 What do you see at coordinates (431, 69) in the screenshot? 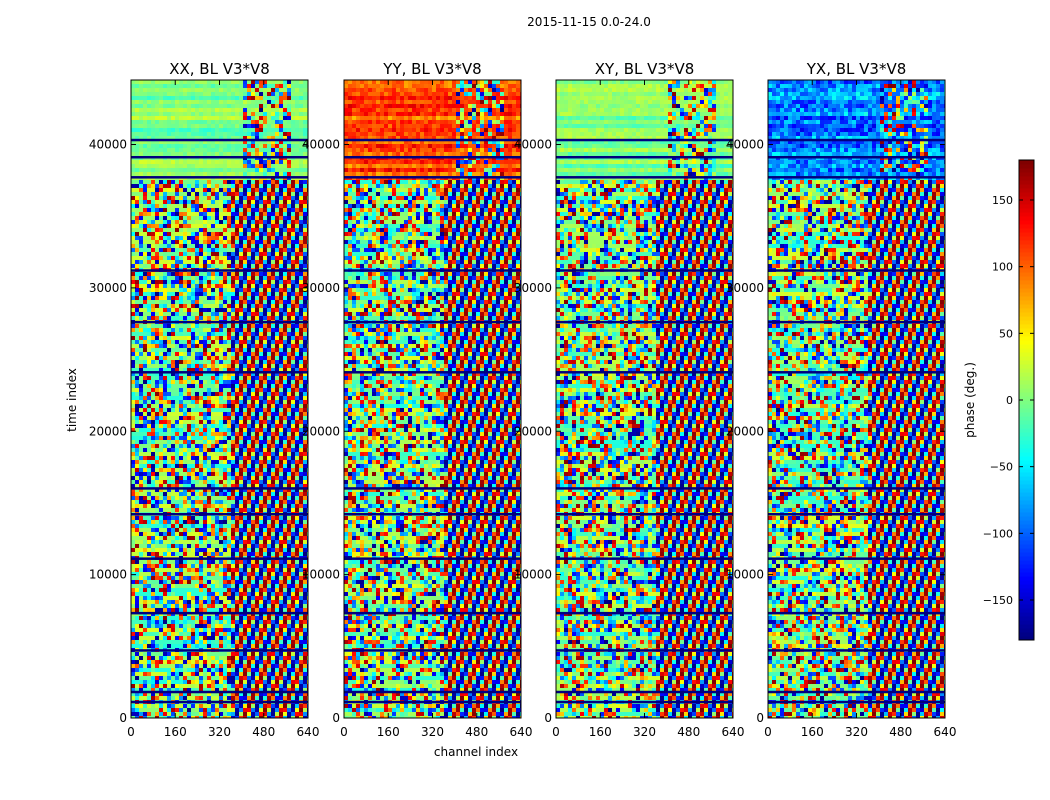
I see `panel-title: YY, BL V3*V8` at bounding box center [431, 69].